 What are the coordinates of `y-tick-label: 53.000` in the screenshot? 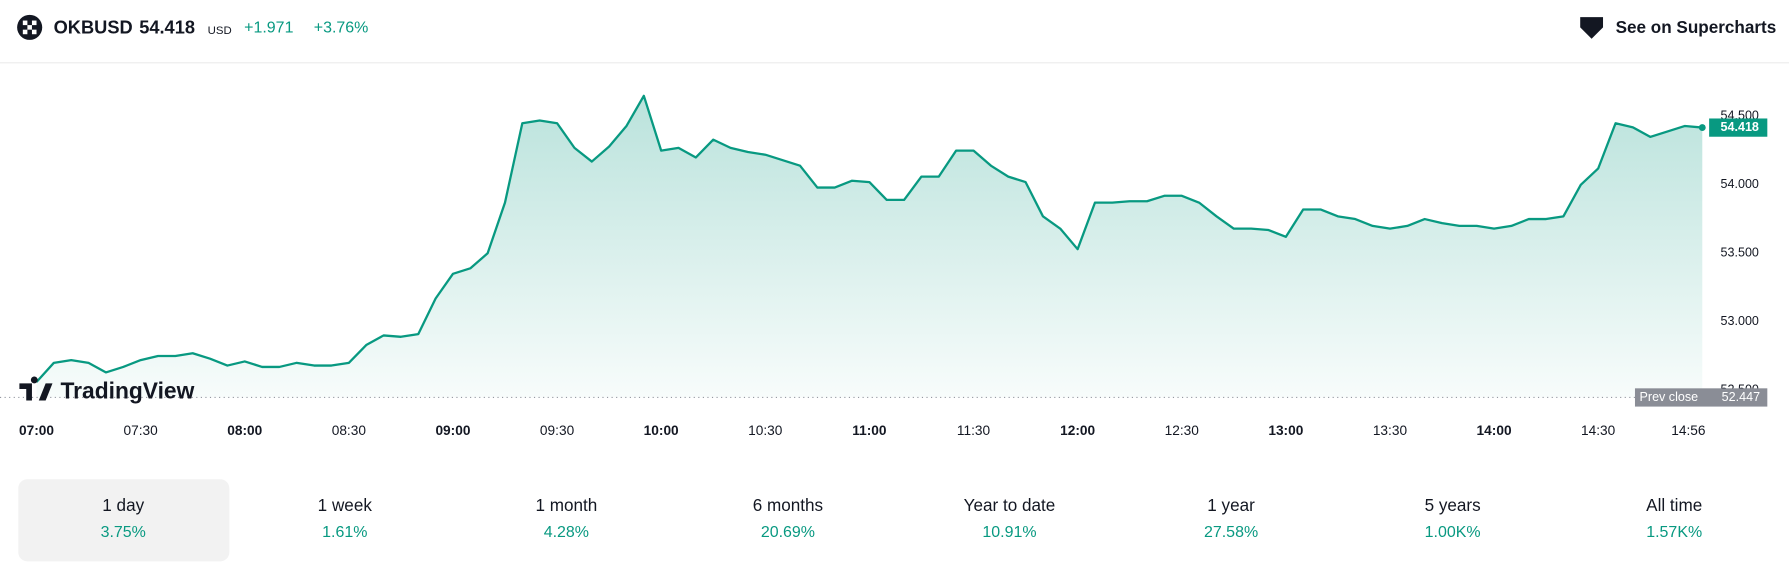 It's located at (1740, 321).